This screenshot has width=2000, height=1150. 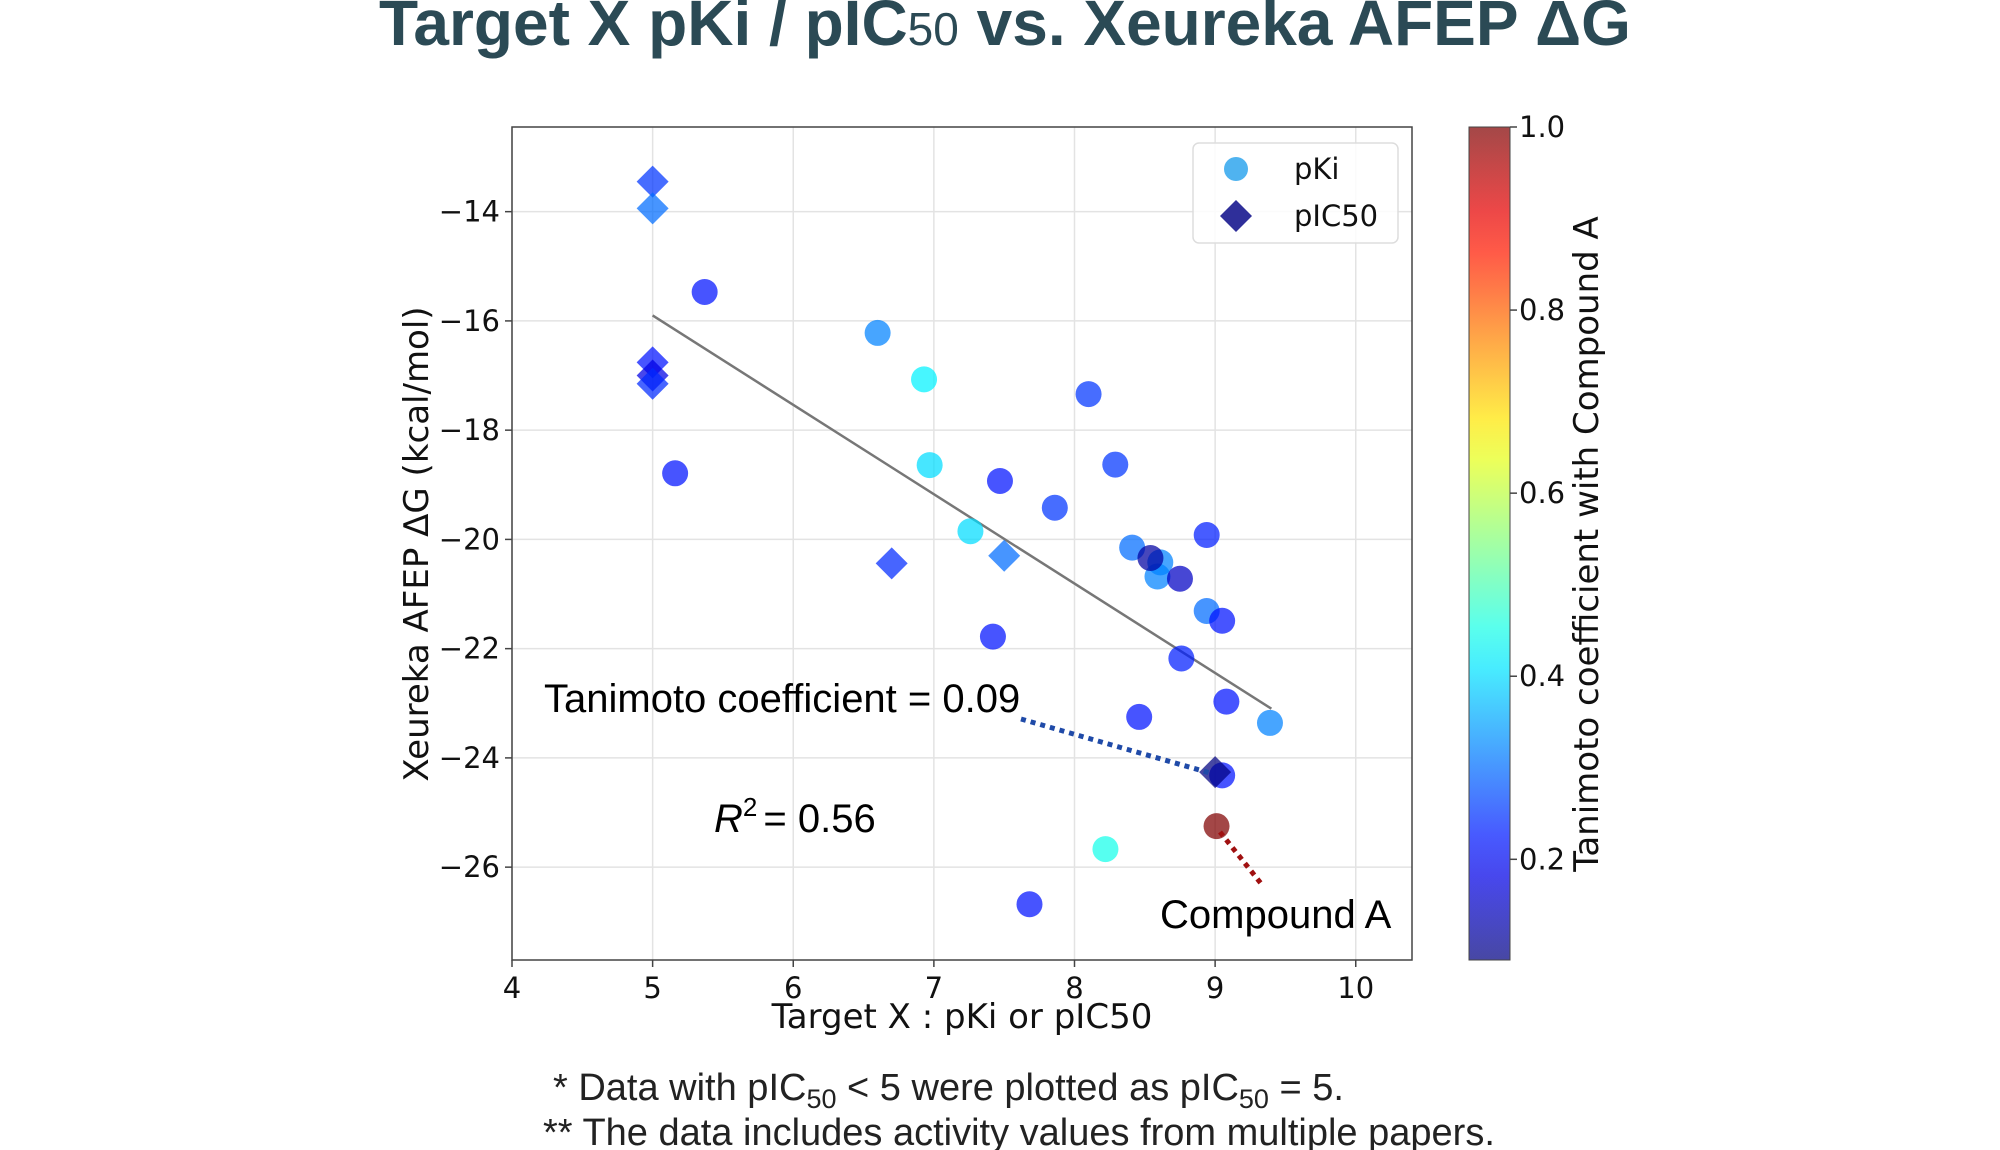 I want to click on y-ticks: −14 −16 −18 −20 −22 −24 −26, so click(x=475, y=539).